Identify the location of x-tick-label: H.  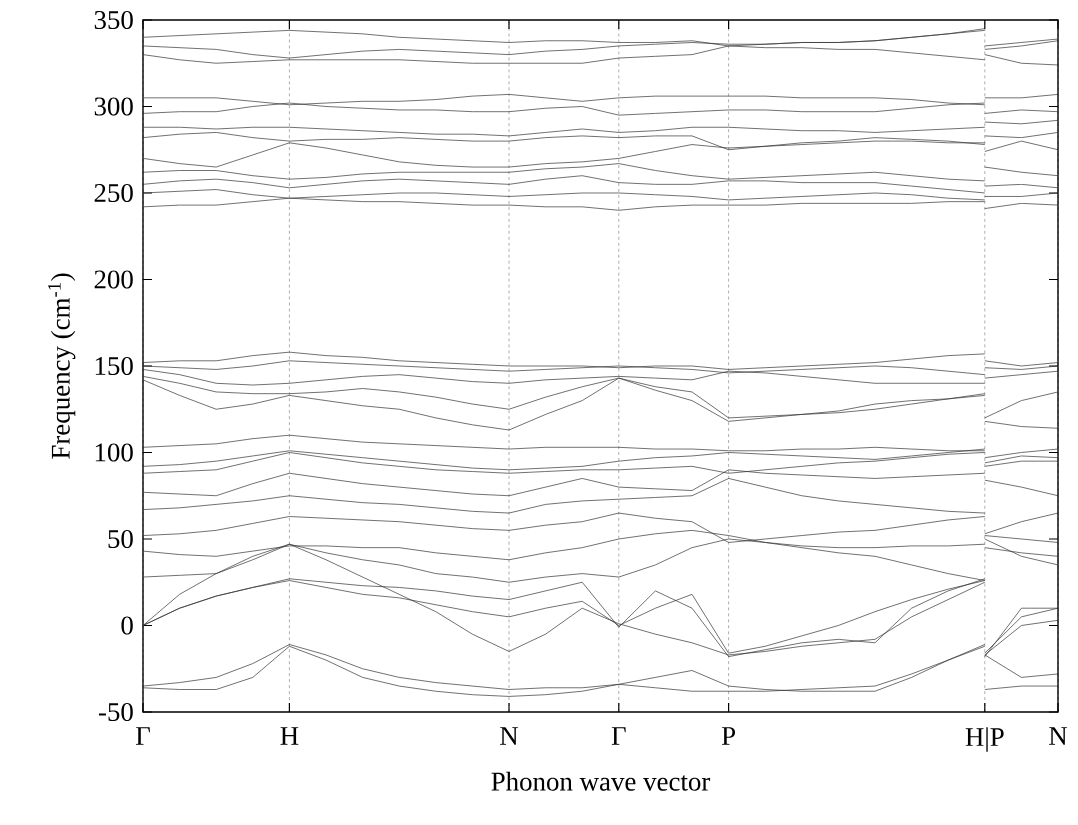
(289, 736).